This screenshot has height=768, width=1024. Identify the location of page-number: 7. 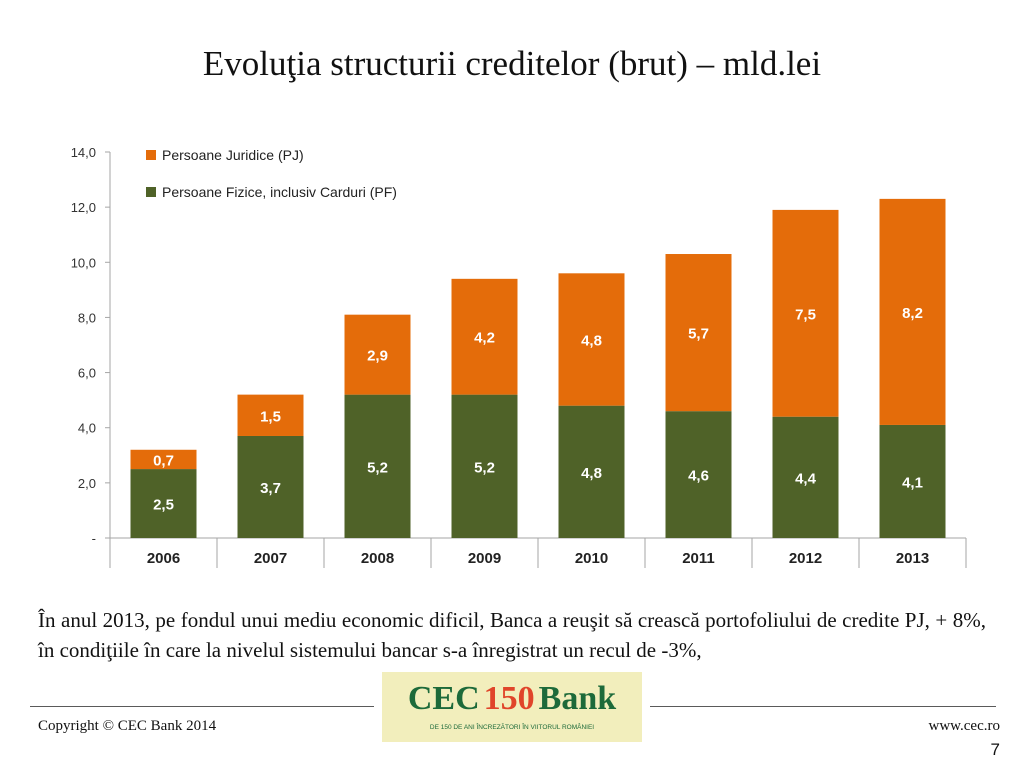
(995, 749).